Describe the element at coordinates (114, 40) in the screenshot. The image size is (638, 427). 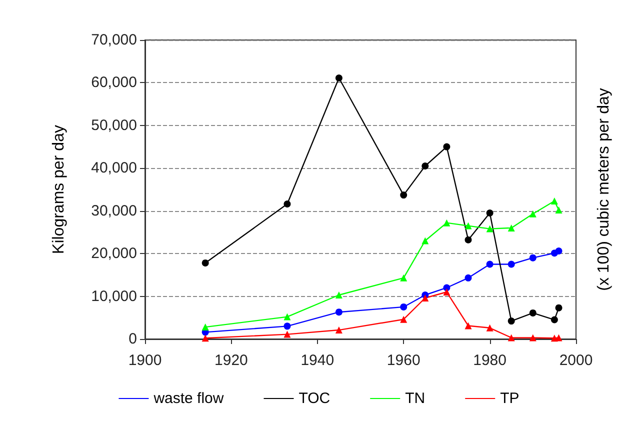
I see `y-tick-label: 70,000` at that location.